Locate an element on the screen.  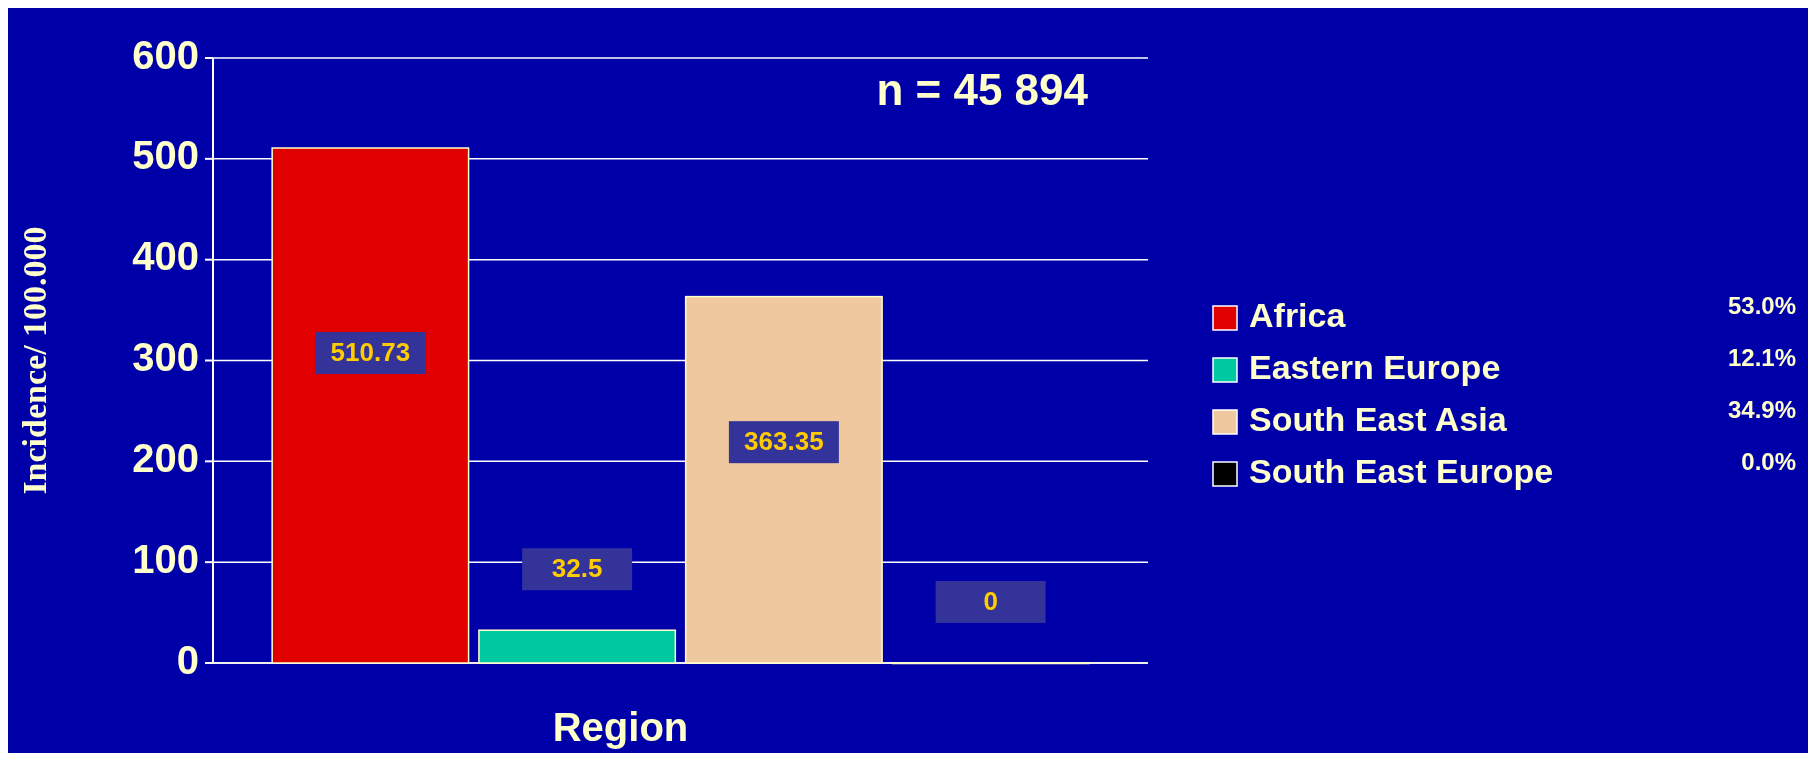
legend-label: Africa is located at coordinates (1298, 314).